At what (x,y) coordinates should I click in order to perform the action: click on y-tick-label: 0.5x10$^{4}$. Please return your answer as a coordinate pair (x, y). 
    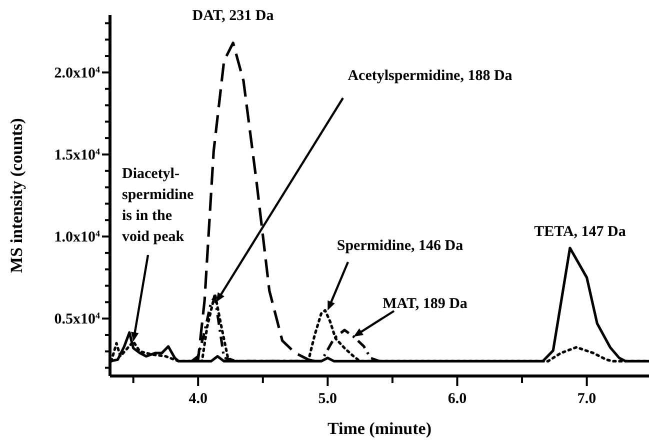
    Looking at the image, I should click on (77, 319).